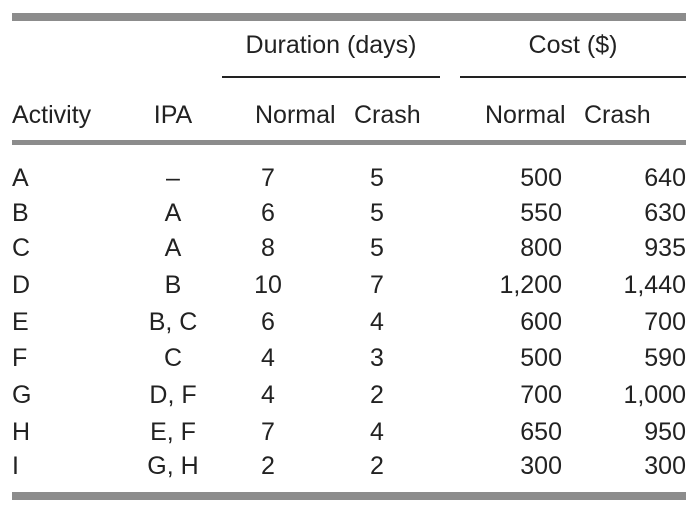 The width and height of the screenshot is (698, 524). Describe the element at coordinates (20, 322) in the screenshot. I see `activity-cell: E` at that location.